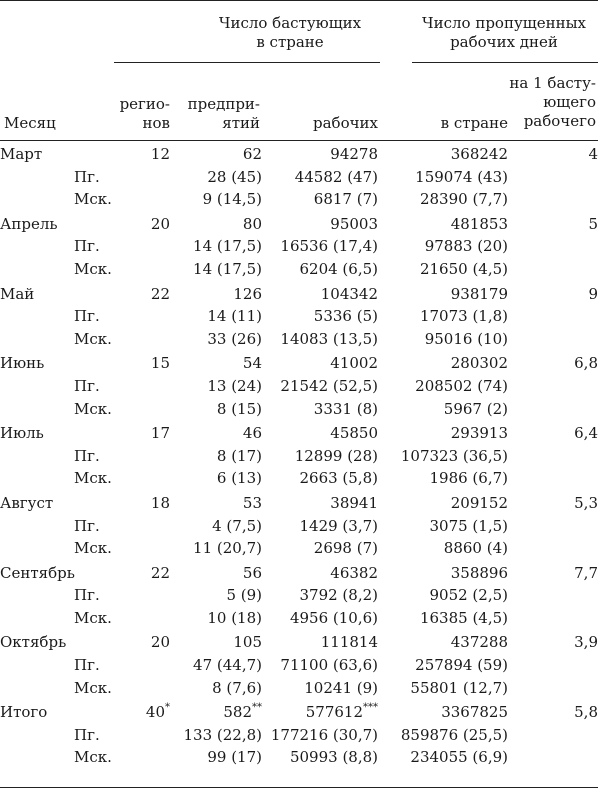 This screenshot has width=598, height=789. I want to click on footnote-mark: ***, so click(370, 708).